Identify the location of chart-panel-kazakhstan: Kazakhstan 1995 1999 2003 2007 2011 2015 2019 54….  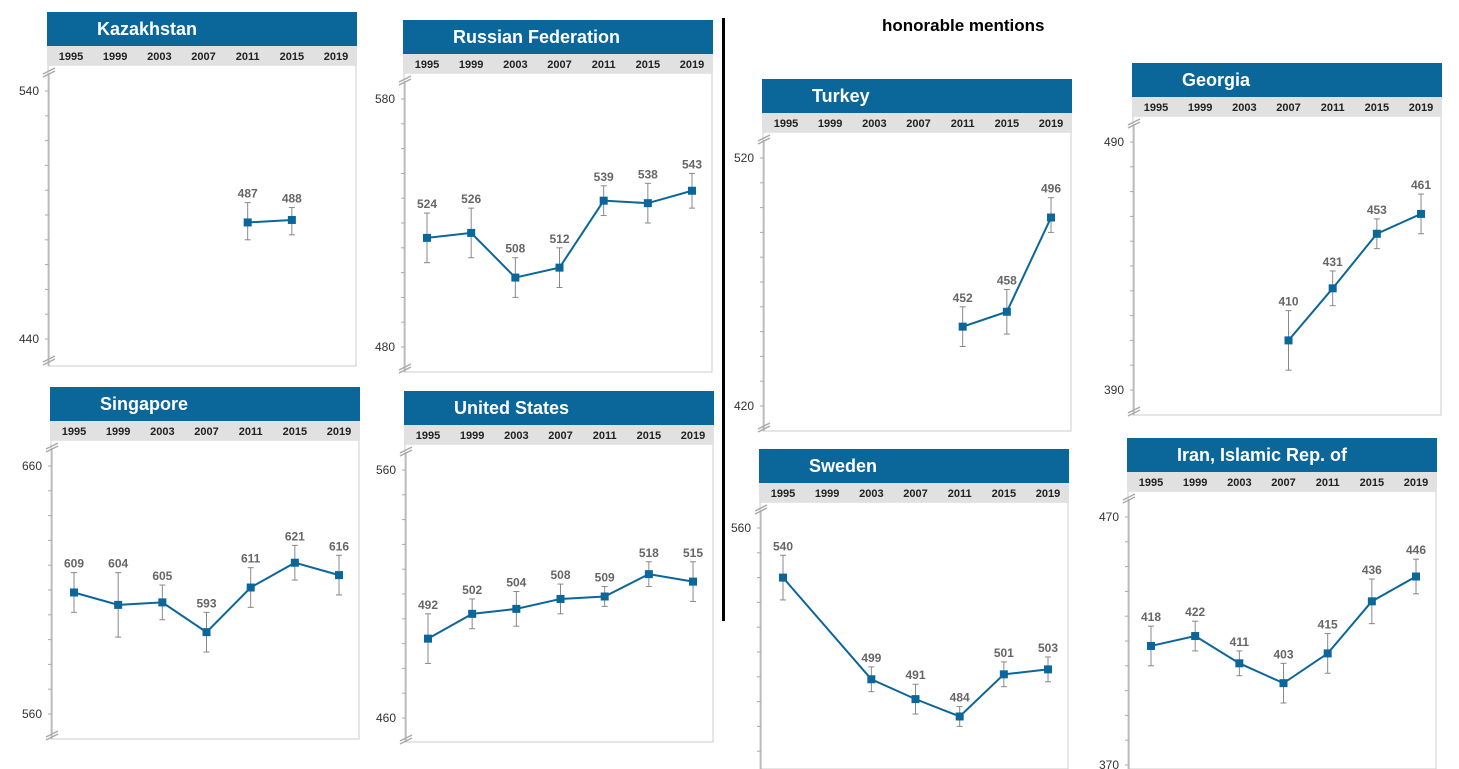
(188, 189).